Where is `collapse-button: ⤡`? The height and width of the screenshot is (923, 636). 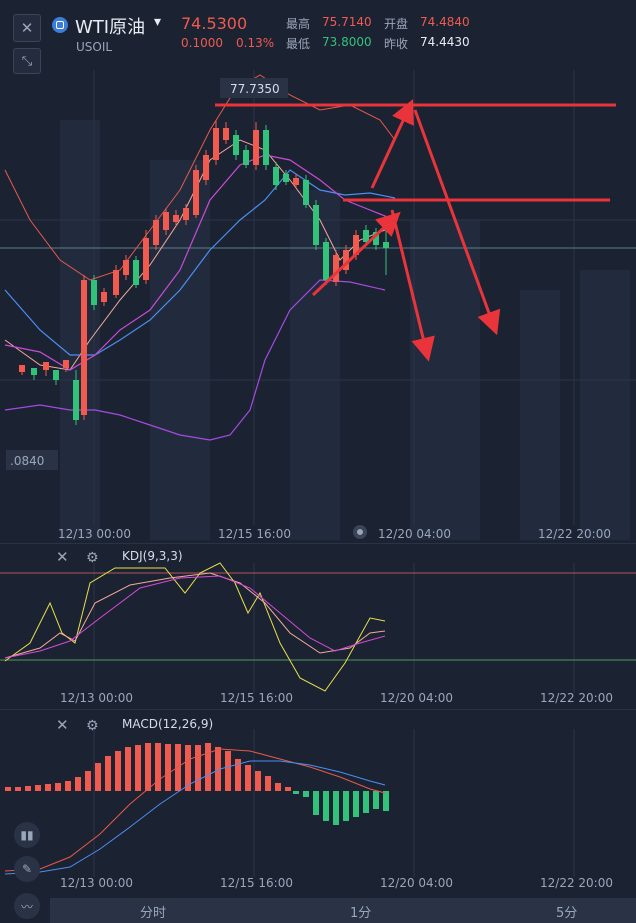
collapse-button: ⤡ is located at coordinates (27, 61).